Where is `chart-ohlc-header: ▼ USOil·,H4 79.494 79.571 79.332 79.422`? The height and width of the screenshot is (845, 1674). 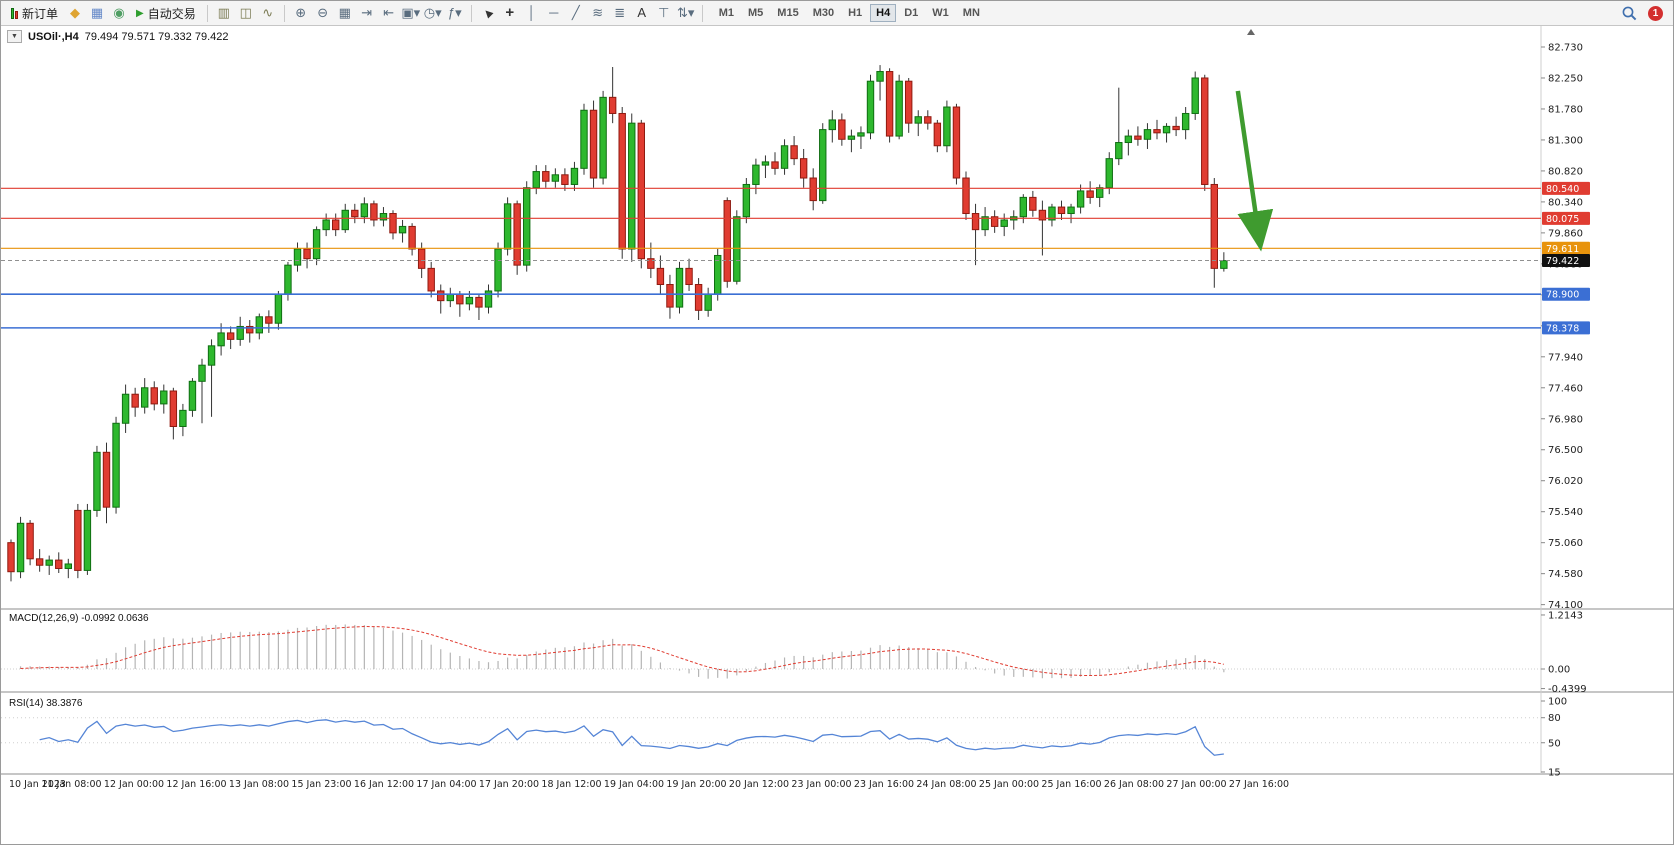 chart-ohlc-header: ▼ USOil·,H4 79.494 79.571 79.332 79.422 is located at coordinates (117, 36).